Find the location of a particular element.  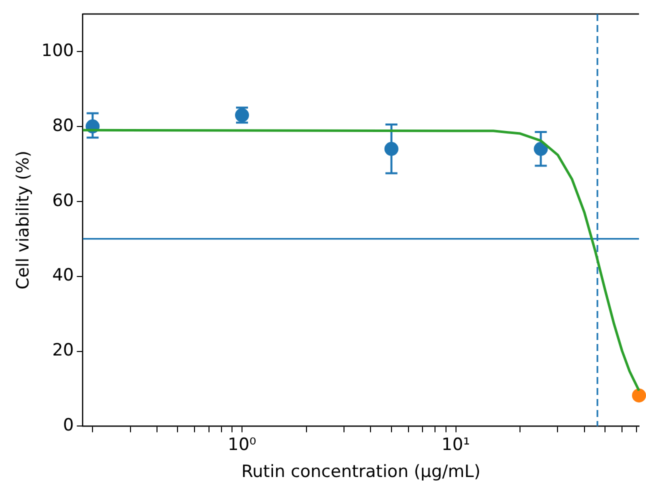

y-tick-label: 100 is located at coordinates (57, 50).